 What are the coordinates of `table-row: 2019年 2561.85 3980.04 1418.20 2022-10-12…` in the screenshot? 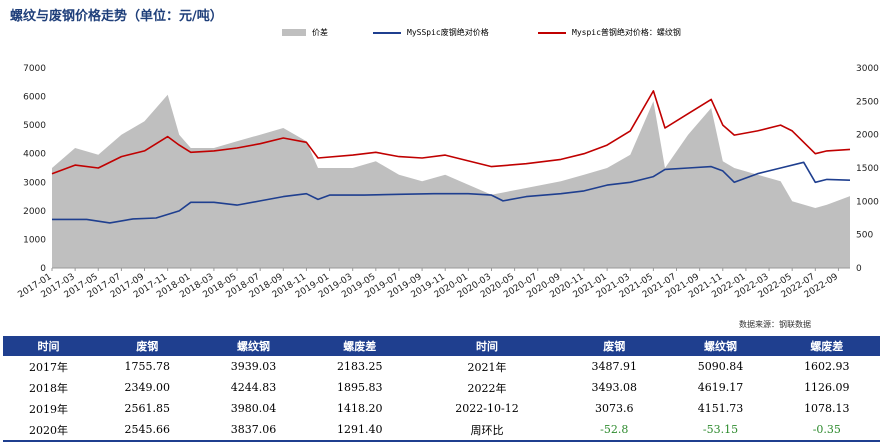 It's located at (441, 408).